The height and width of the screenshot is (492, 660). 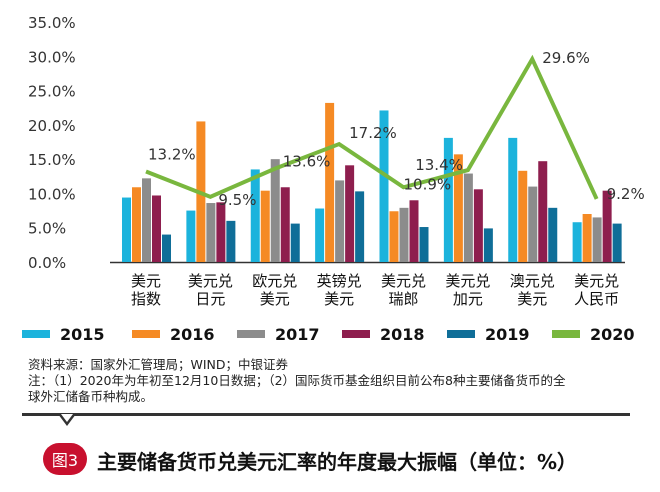 I want to click on category-label: 澳元兑, so click(x=532, y=281).